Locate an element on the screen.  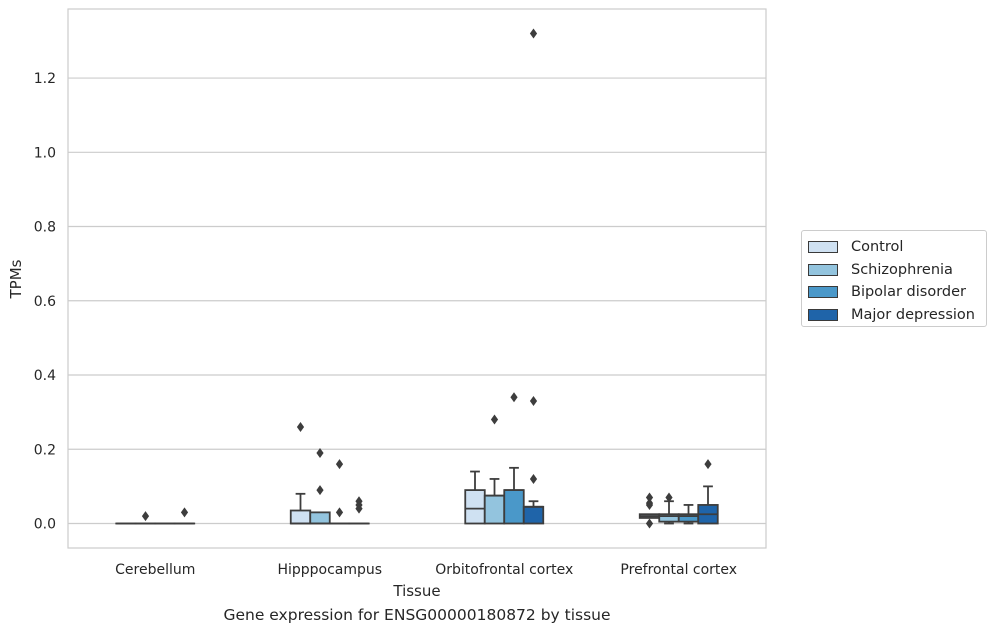
y-axis-label: TPMs is located at coordinates (16, 279).